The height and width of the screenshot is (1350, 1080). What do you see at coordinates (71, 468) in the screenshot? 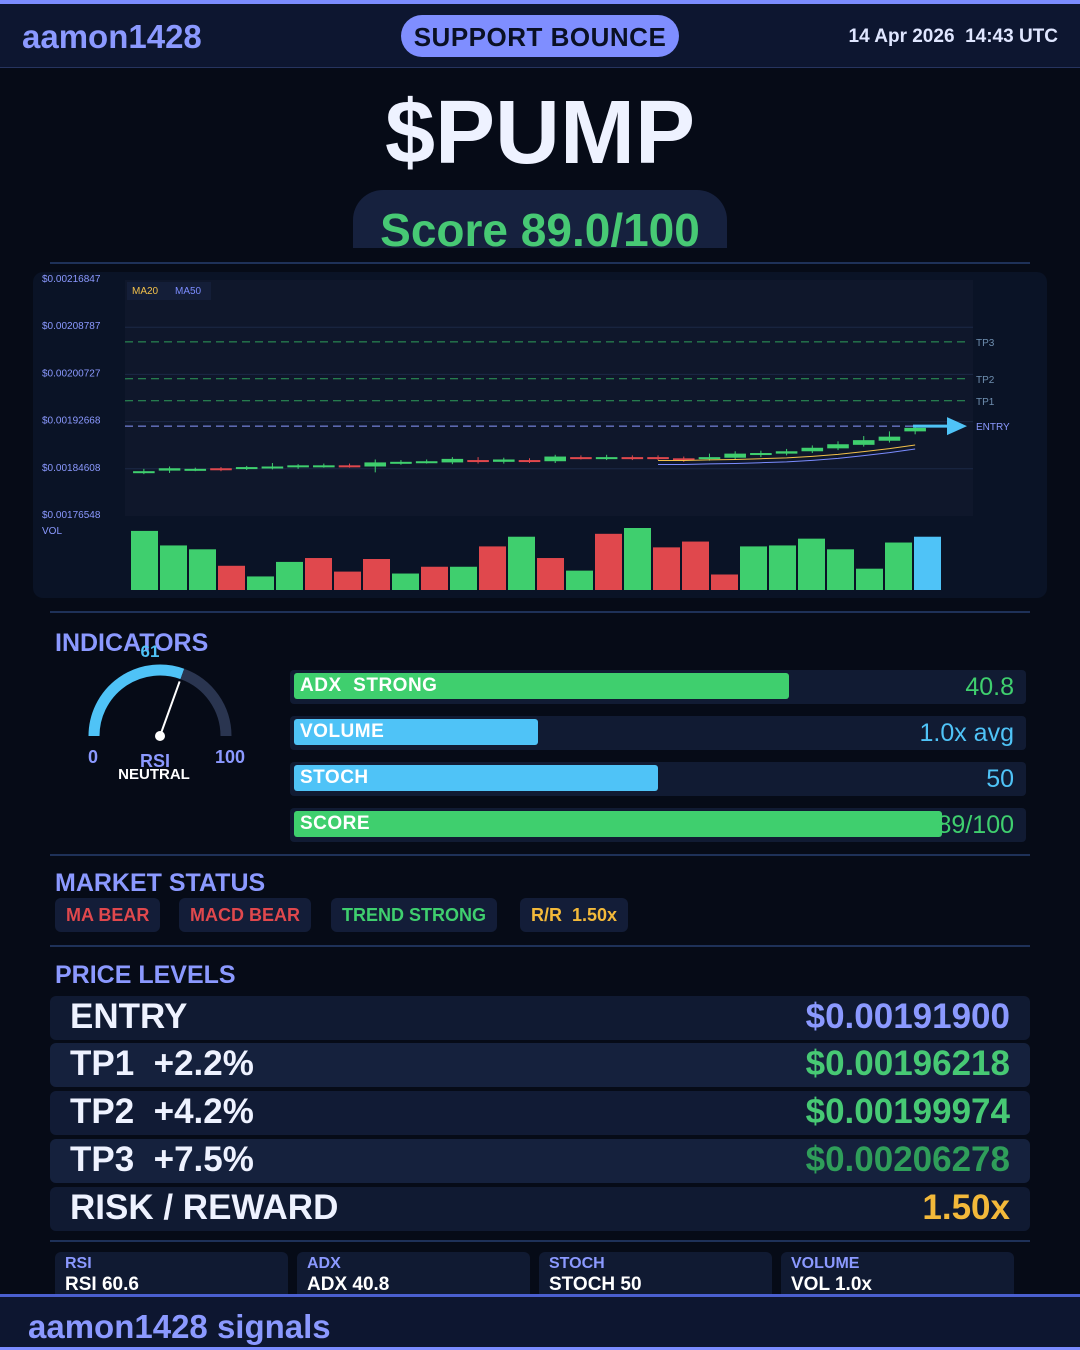
I see `y-tick-label: $0.00184608` at bounding box center [71, 468].